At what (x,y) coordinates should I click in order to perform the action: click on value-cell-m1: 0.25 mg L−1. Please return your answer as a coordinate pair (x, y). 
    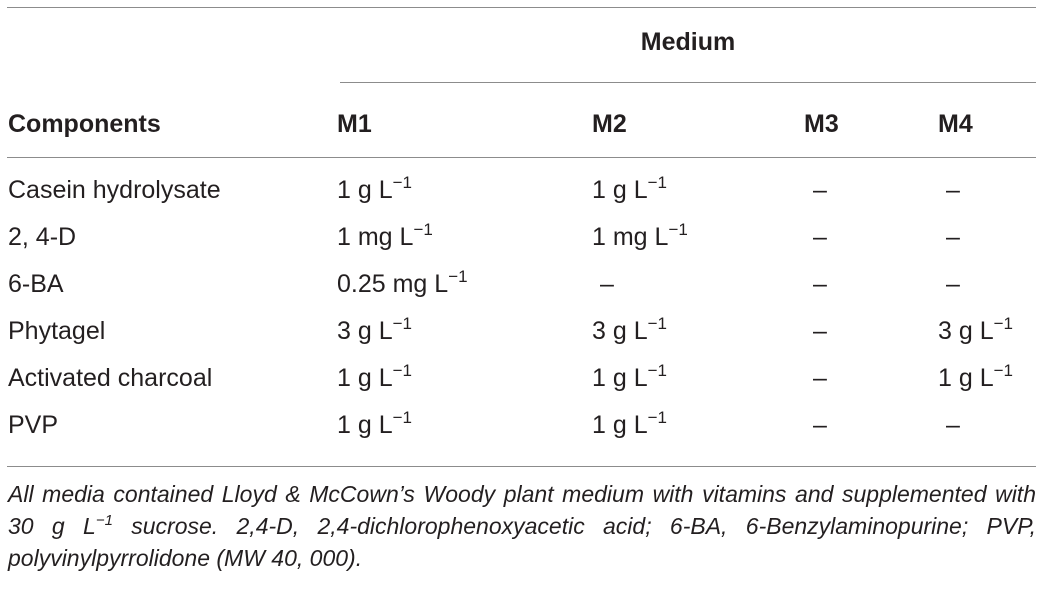
    Looking at the image, I should click on (402, 283).